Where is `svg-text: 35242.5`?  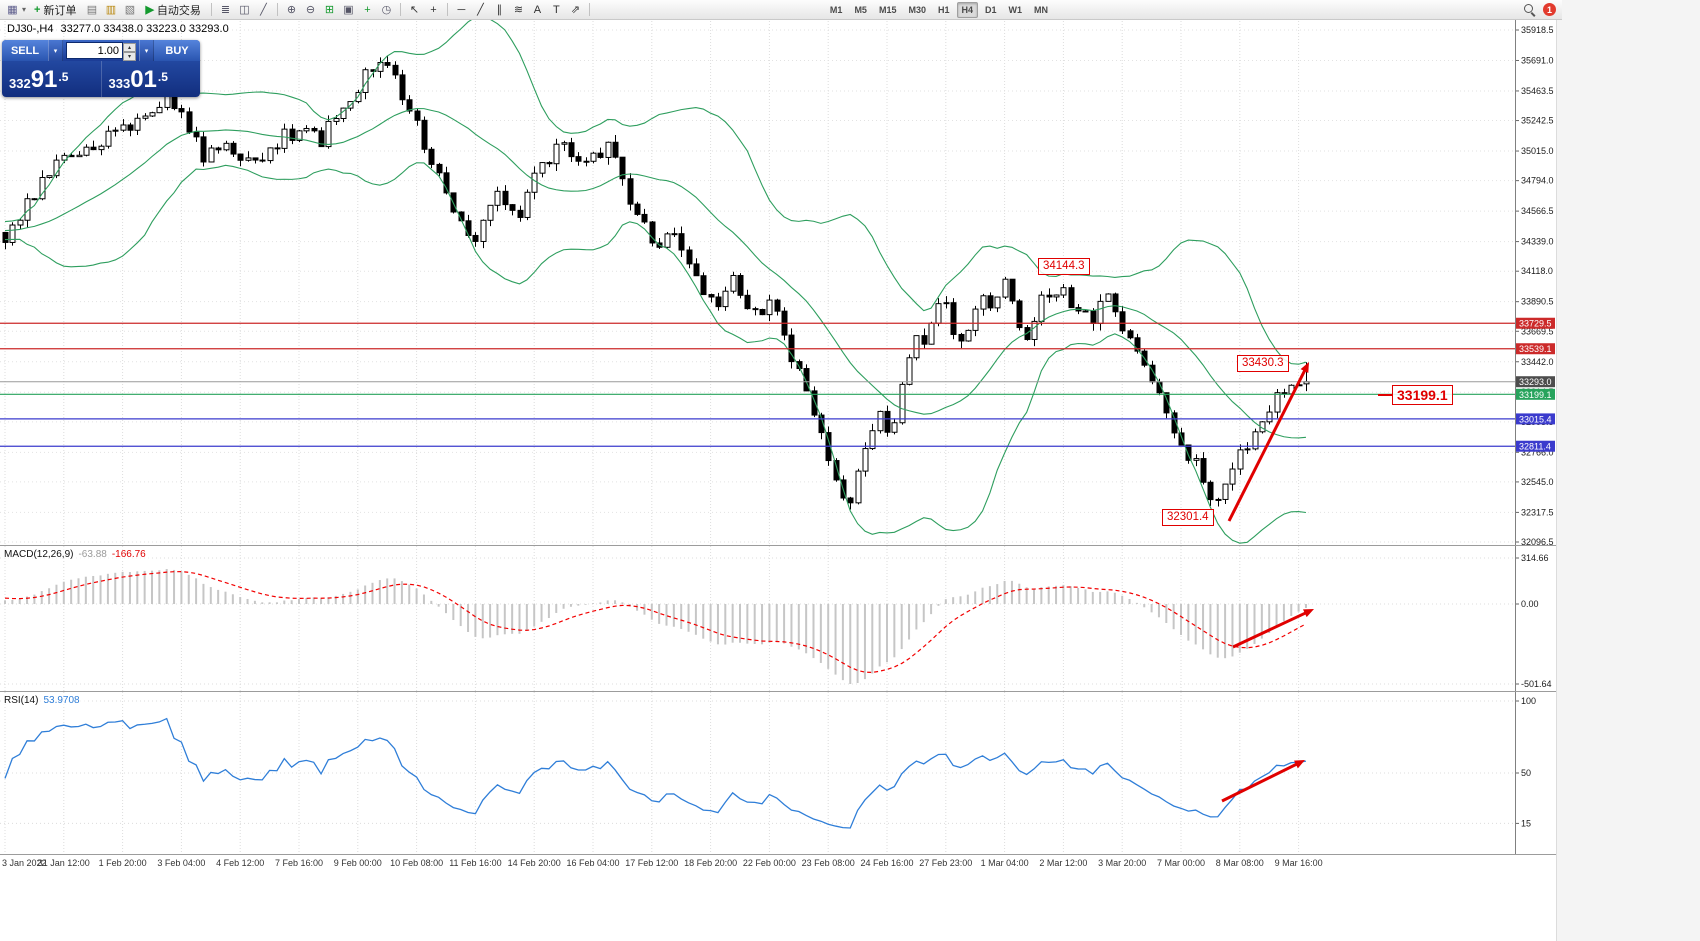
svg-text: 35242.5 is located at coordinates (1537, 121).